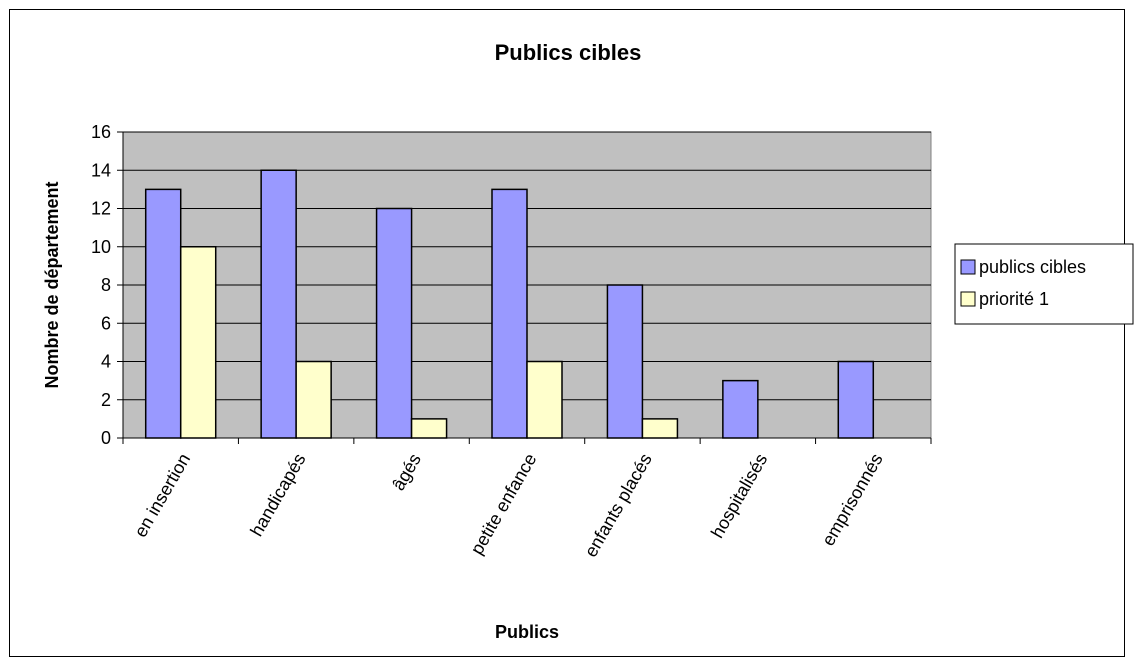 The width and height of the screenshot is (1136, 666). Describe the element at coordinates (101, 170) in the screenshot. I see `y-tick-label: 14` at that location.